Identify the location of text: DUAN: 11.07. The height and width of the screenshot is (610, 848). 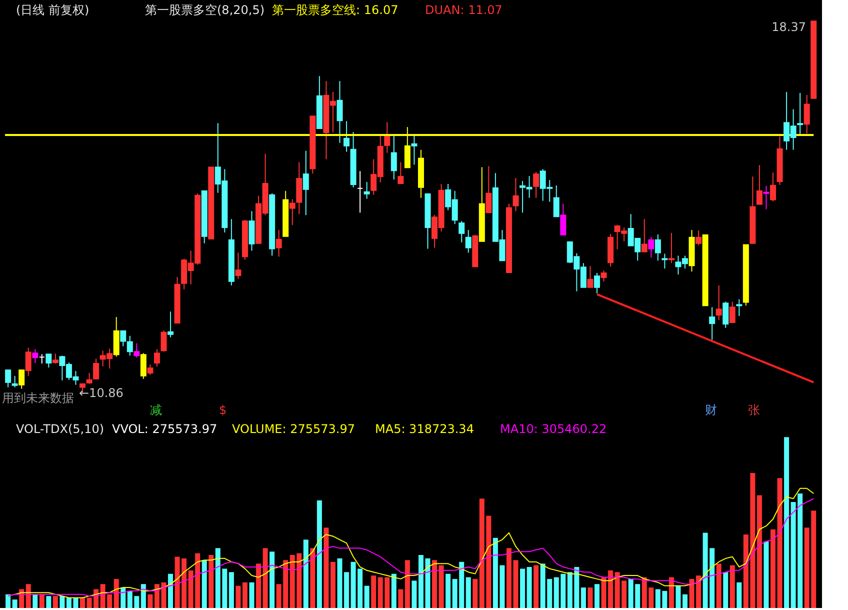
(463, 10).